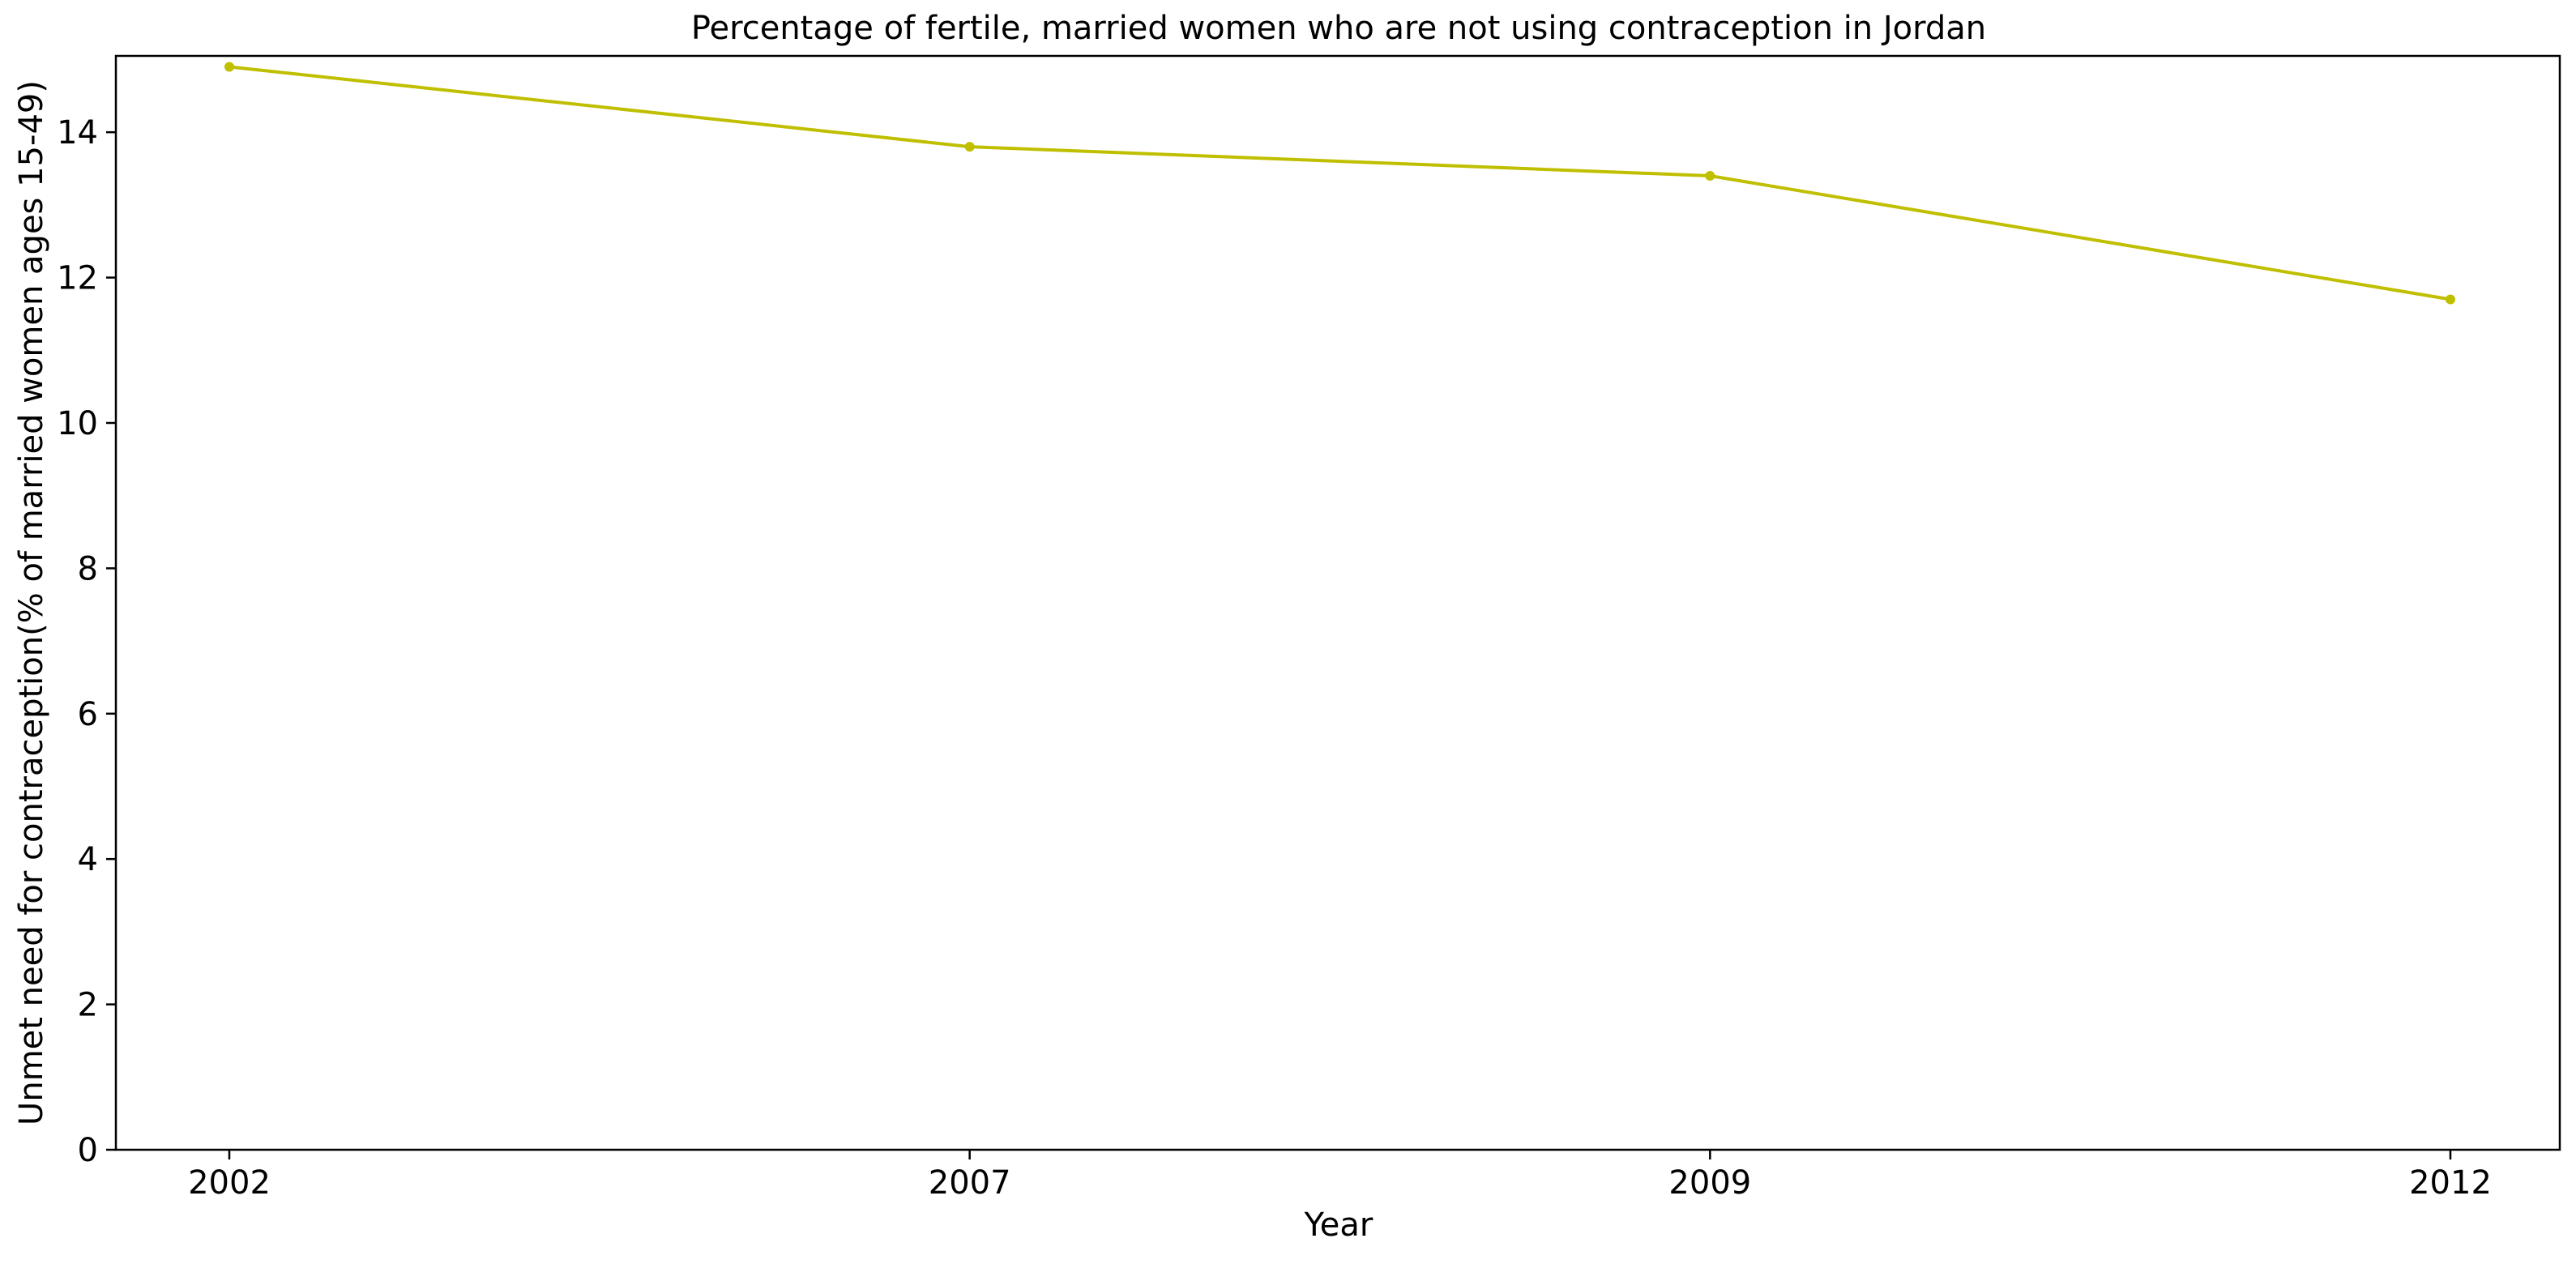  Describe the element at coordinates (88, 1005) in the screenshot. I see `y-tick-label: 2` at that location.